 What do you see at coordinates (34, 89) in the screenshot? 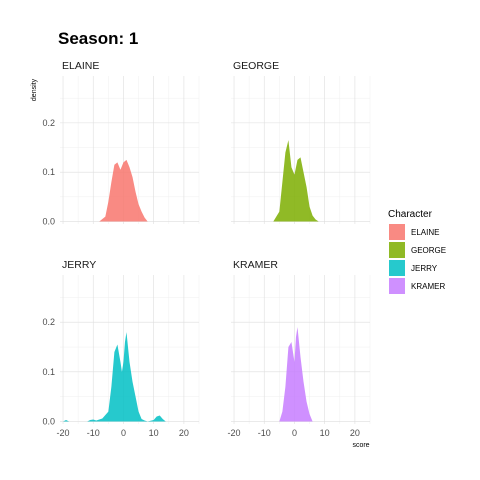
I see `y-axis-label: density` at bounding box center [34, 89].